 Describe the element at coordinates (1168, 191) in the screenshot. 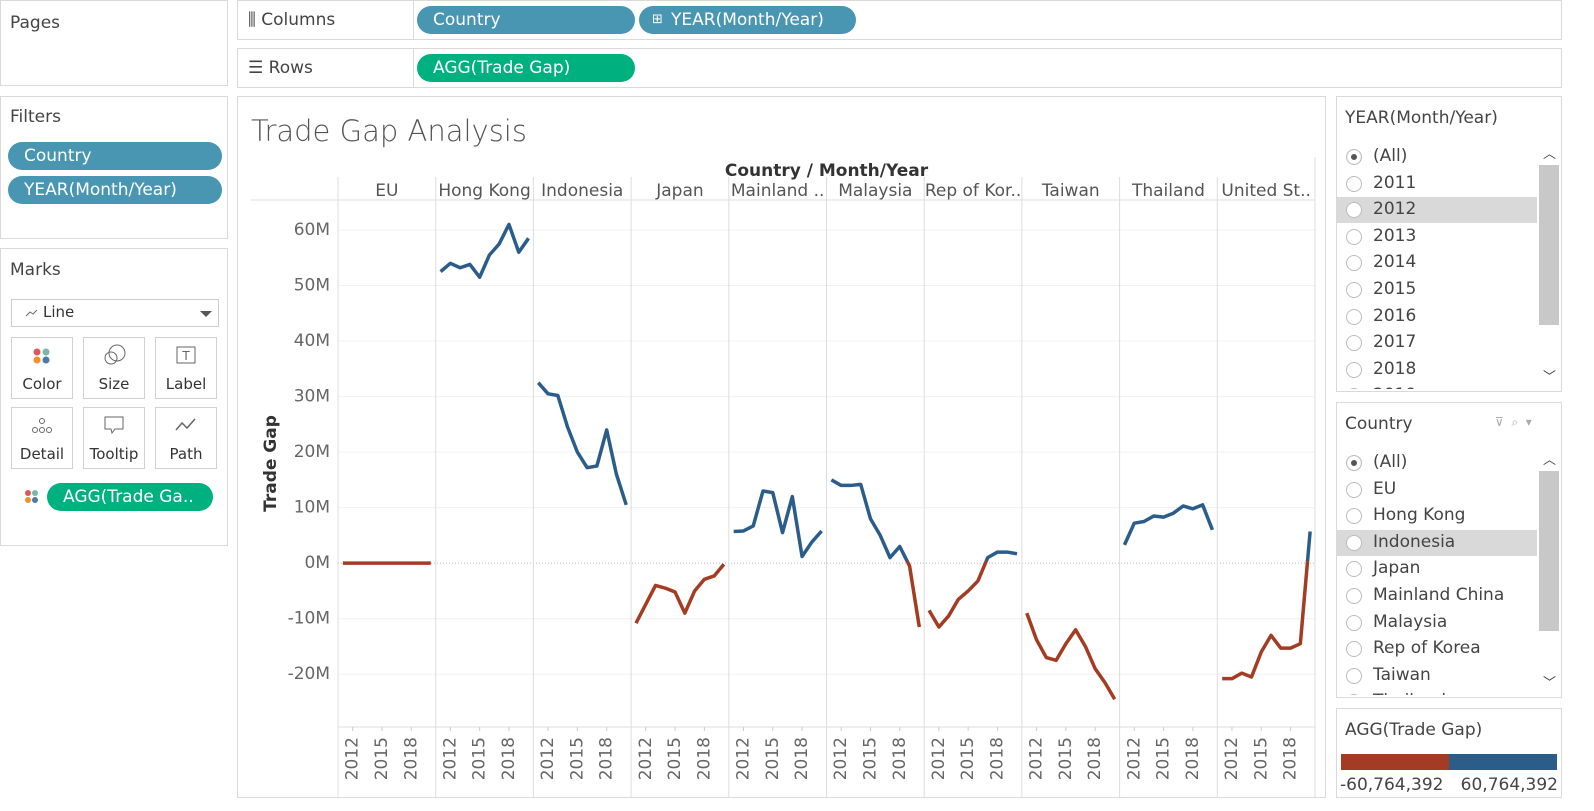

I see `pane-header: Thailand` at that location.